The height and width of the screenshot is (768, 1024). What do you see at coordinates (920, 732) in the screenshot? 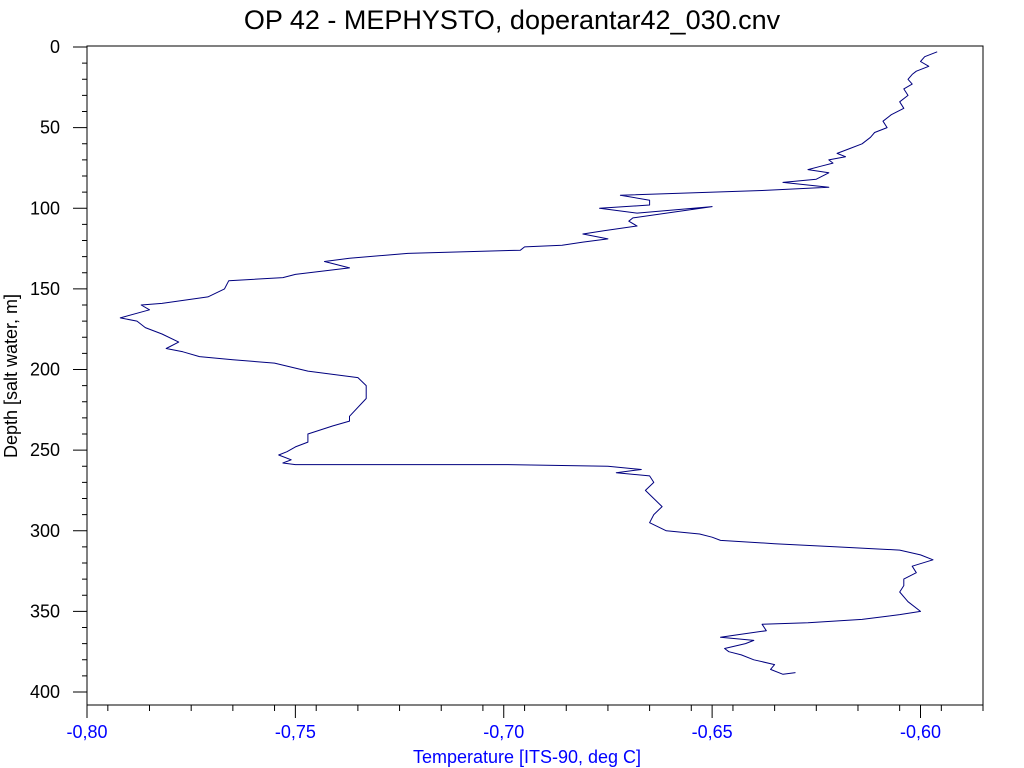
I see `x-tick-label: -0,60` at bounding box center [920, 732].